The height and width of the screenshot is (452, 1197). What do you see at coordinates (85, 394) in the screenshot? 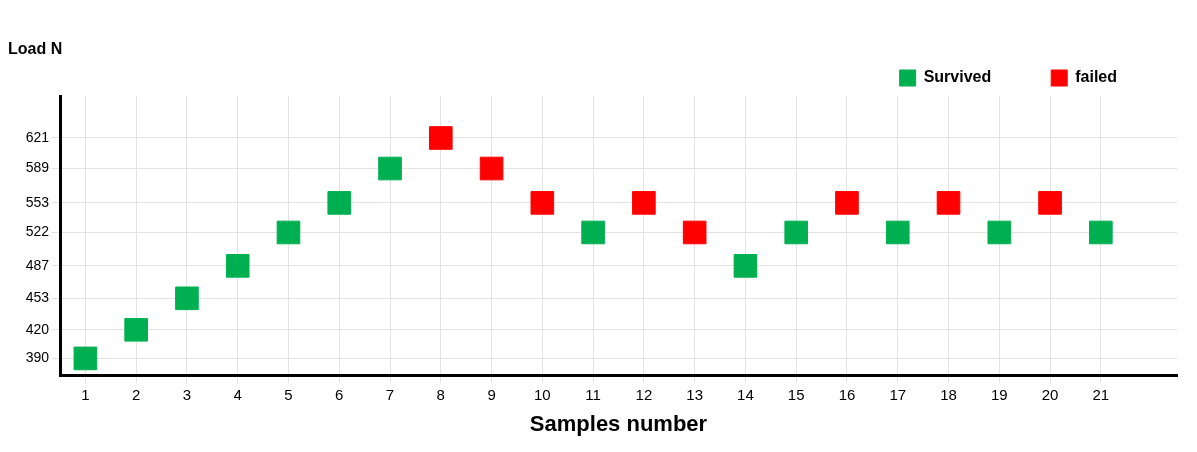
I see `x-tick-label: 1` at bounding box center [85, 394].